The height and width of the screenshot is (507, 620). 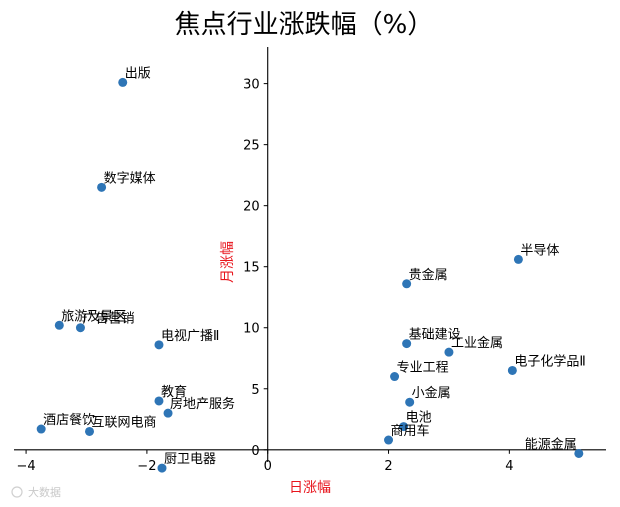 I want to click on x-tick-label: 4, so click(x=509, y=466).